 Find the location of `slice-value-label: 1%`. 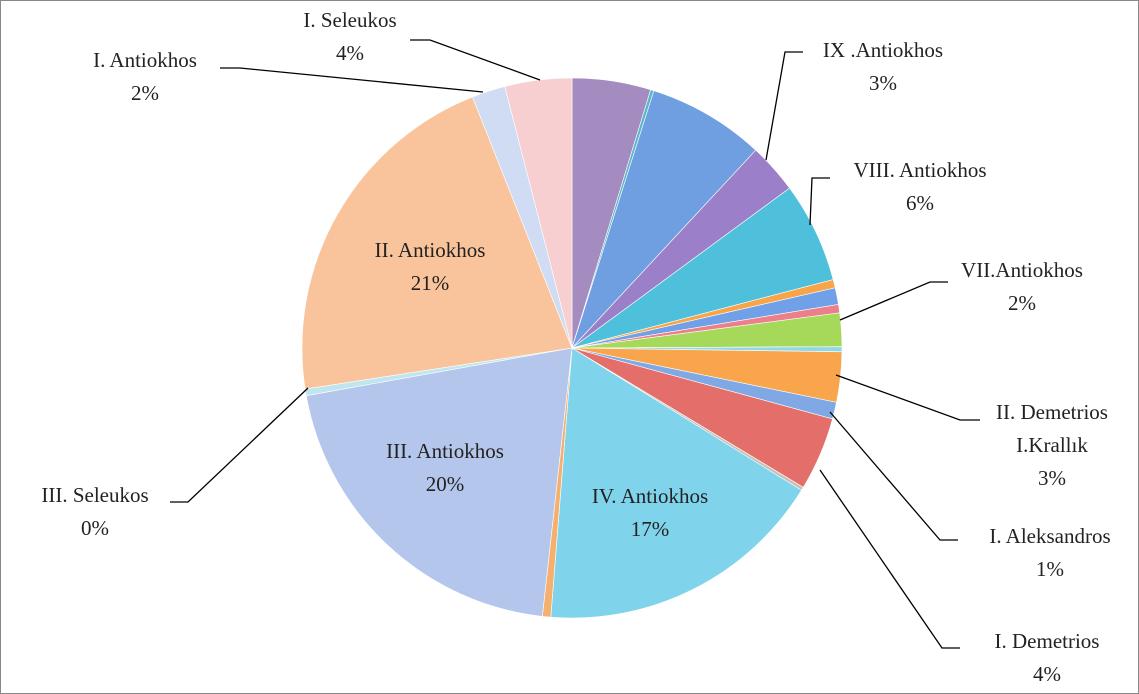

slice-value-label: 1% is located at coordinates (1050, 569).